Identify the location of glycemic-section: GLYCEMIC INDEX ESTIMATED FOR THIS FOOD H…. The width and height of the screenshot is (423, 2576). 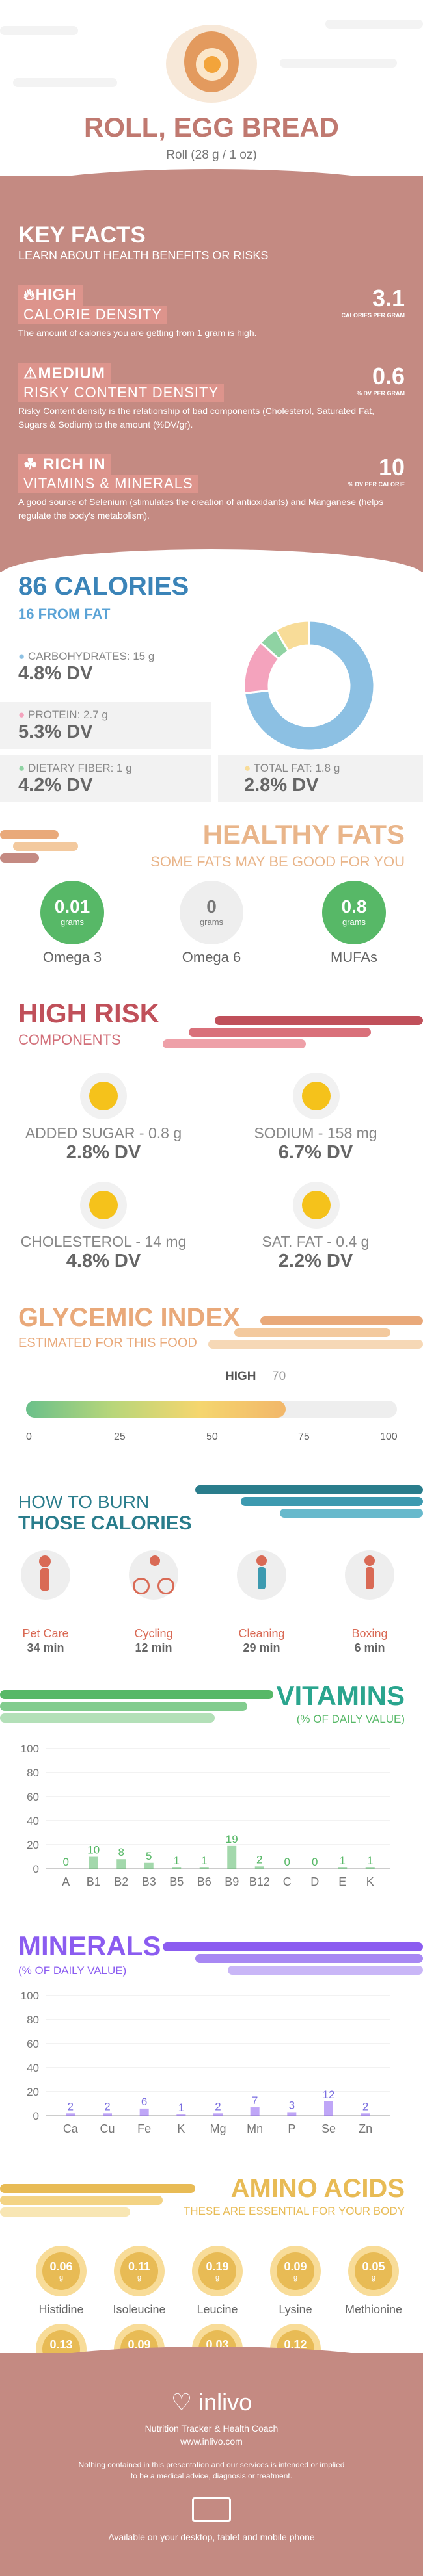
(211, 1378).